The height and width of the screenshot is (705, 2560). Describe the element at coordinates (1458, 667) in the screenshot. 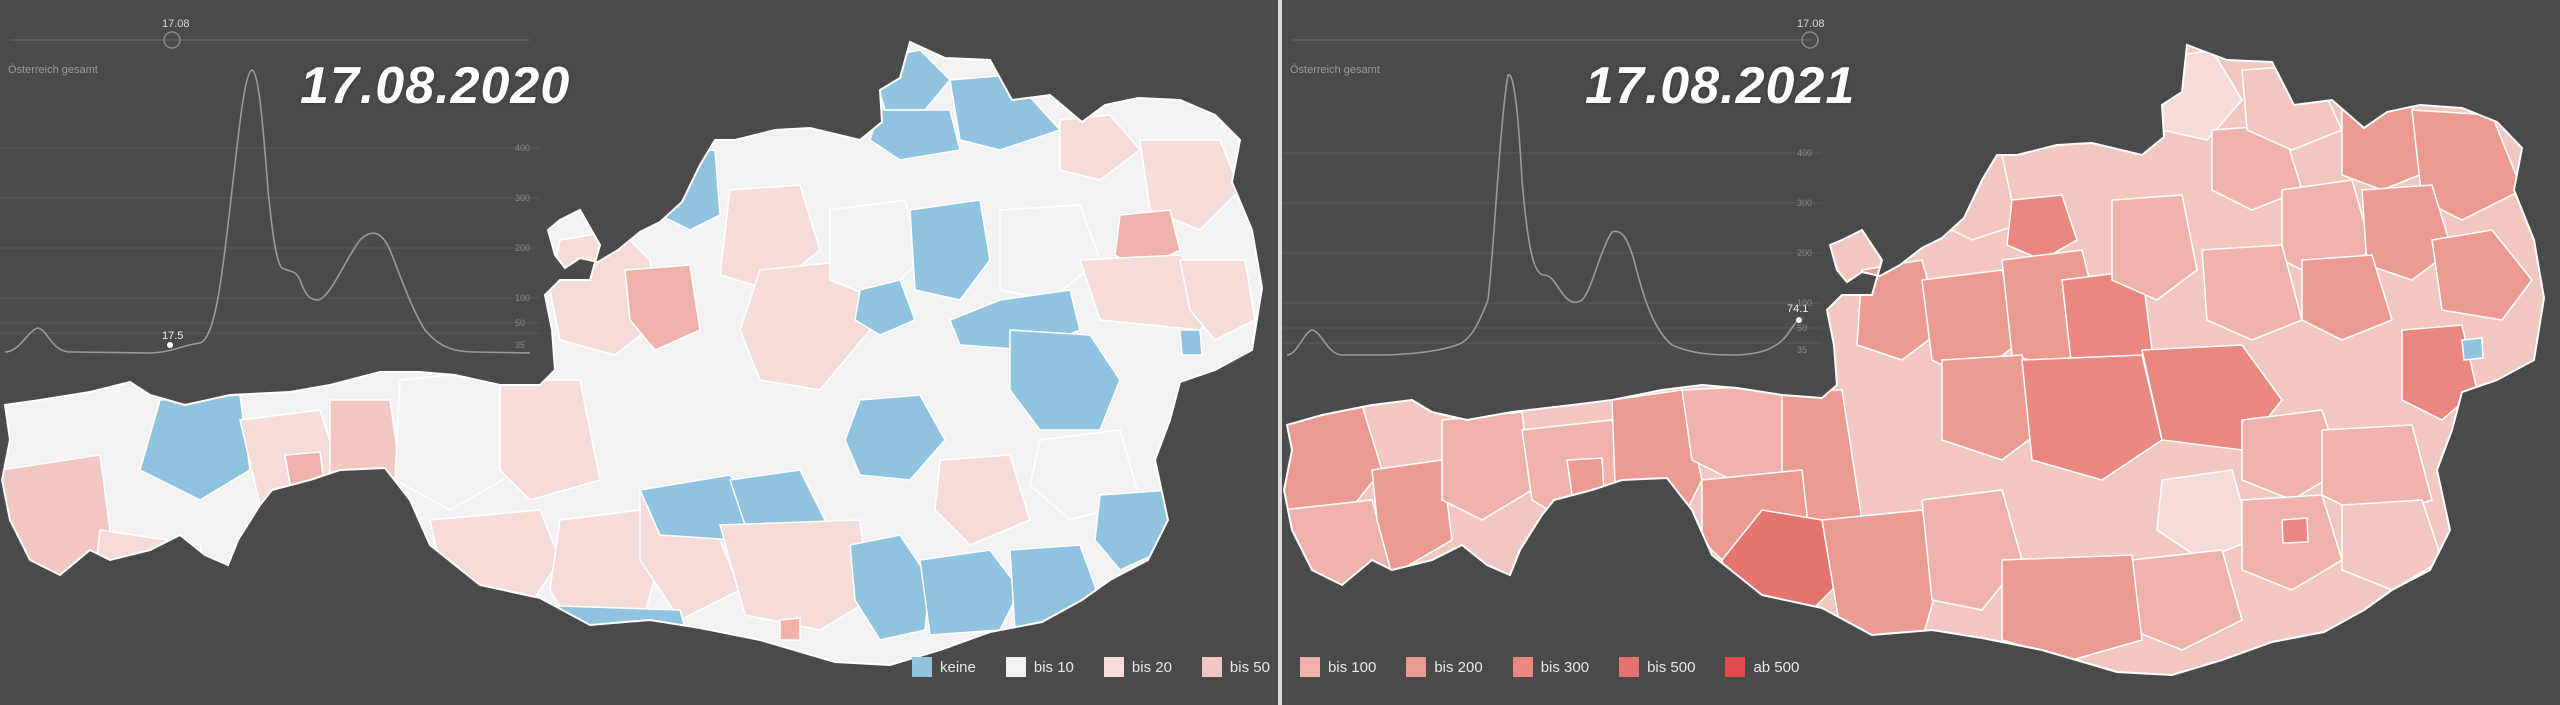

I see `legend-label: bis 200` at that location.